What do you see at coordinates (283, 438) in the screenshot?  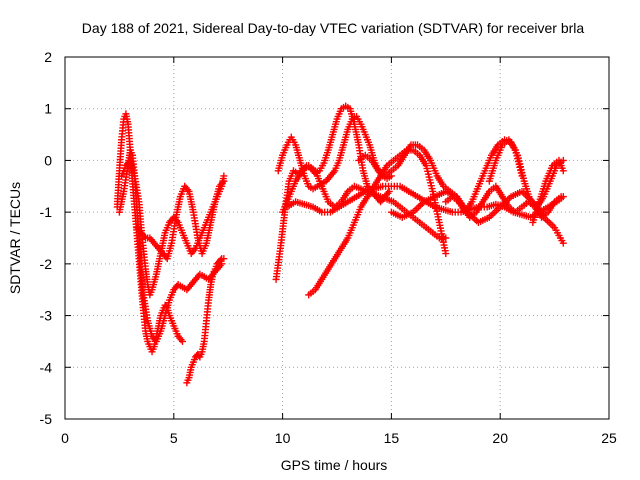 I see `x-tick-label: 10` at bounding box center [283, 438].